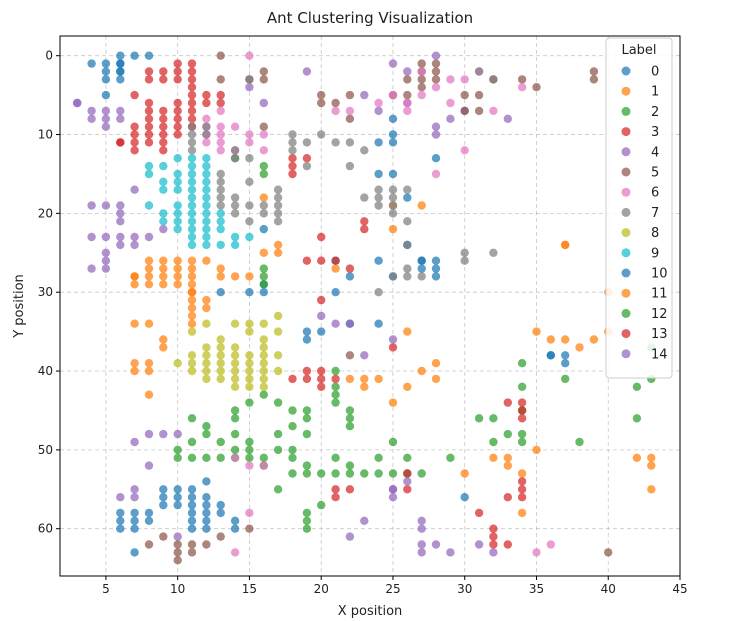 This screenshot has height=621, width=740. What do you see at coordinates (370, 18) in the screenshot?
I see `chart-title: Ant Clustering Visualization` at bounding box center [370, 18].